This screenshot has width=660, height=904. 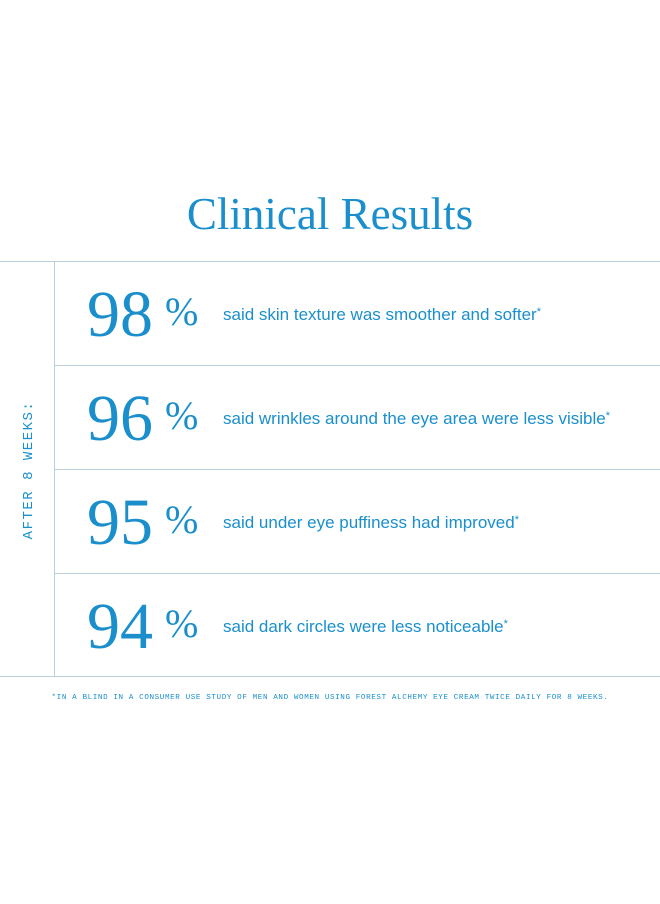 What do you see at coordinates (120, 418) in the screenshot?
I see `result-value: 96` at bounding box center [120, 418].